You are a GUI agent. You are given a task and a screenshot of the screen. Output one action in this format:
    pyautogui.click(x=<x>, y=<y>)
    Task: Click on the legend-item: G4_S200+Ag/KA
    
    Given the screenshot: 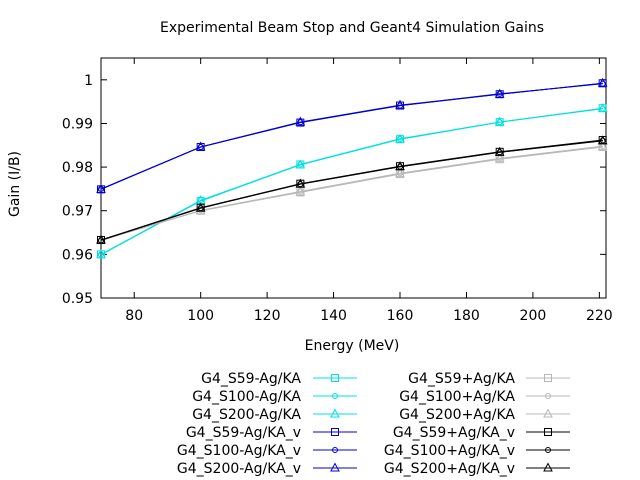 What is the action you would take?
    pyautogui.click(x=484, y=415)
    